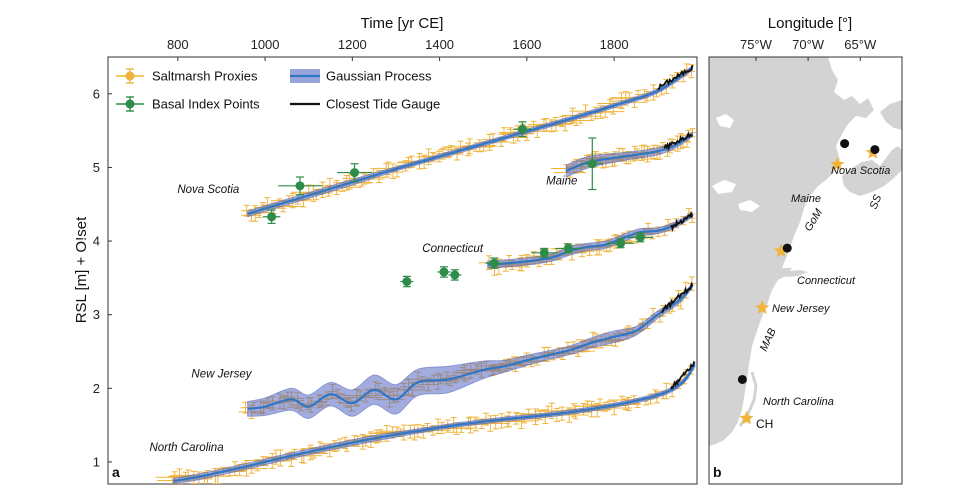 This screenshot has width=966, height=495. Describe the element at coordinates (891, 115) in the screenshot. I see `map-land-newfoundland` at that location.